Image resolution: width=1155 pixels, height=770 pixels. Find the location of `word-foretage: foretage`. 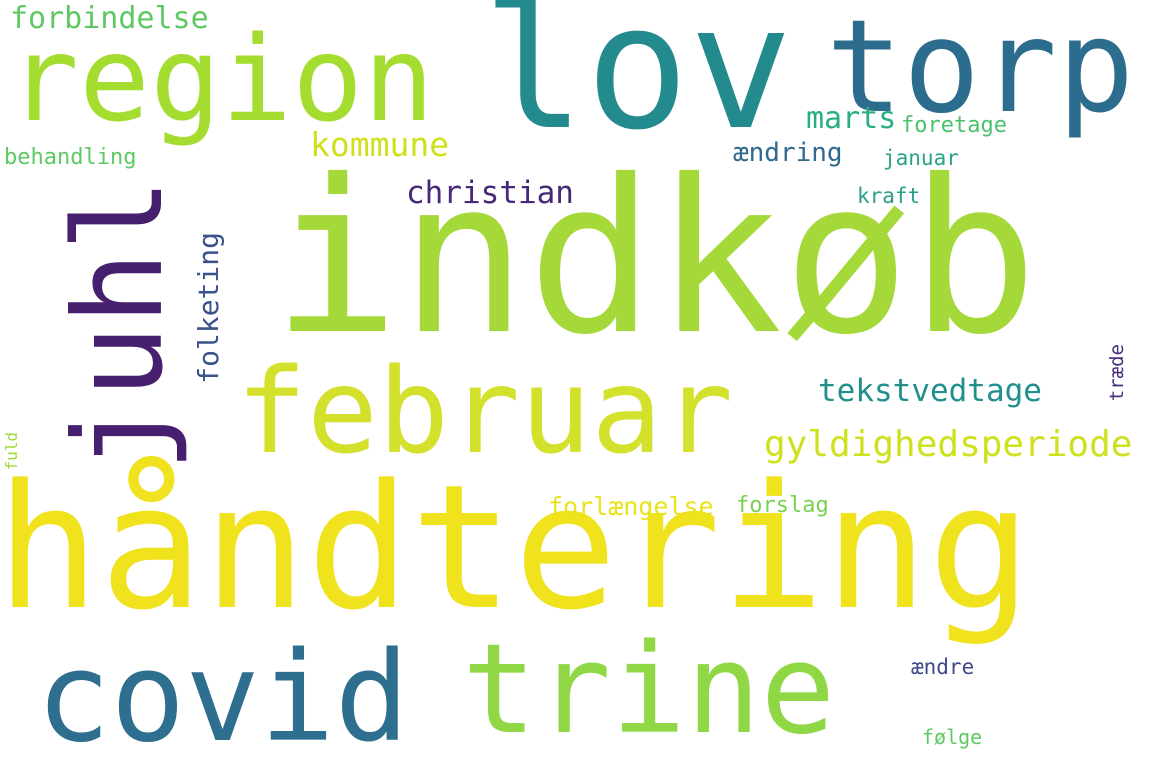

word-foretage: foretage is located at coordinates (954, 125).